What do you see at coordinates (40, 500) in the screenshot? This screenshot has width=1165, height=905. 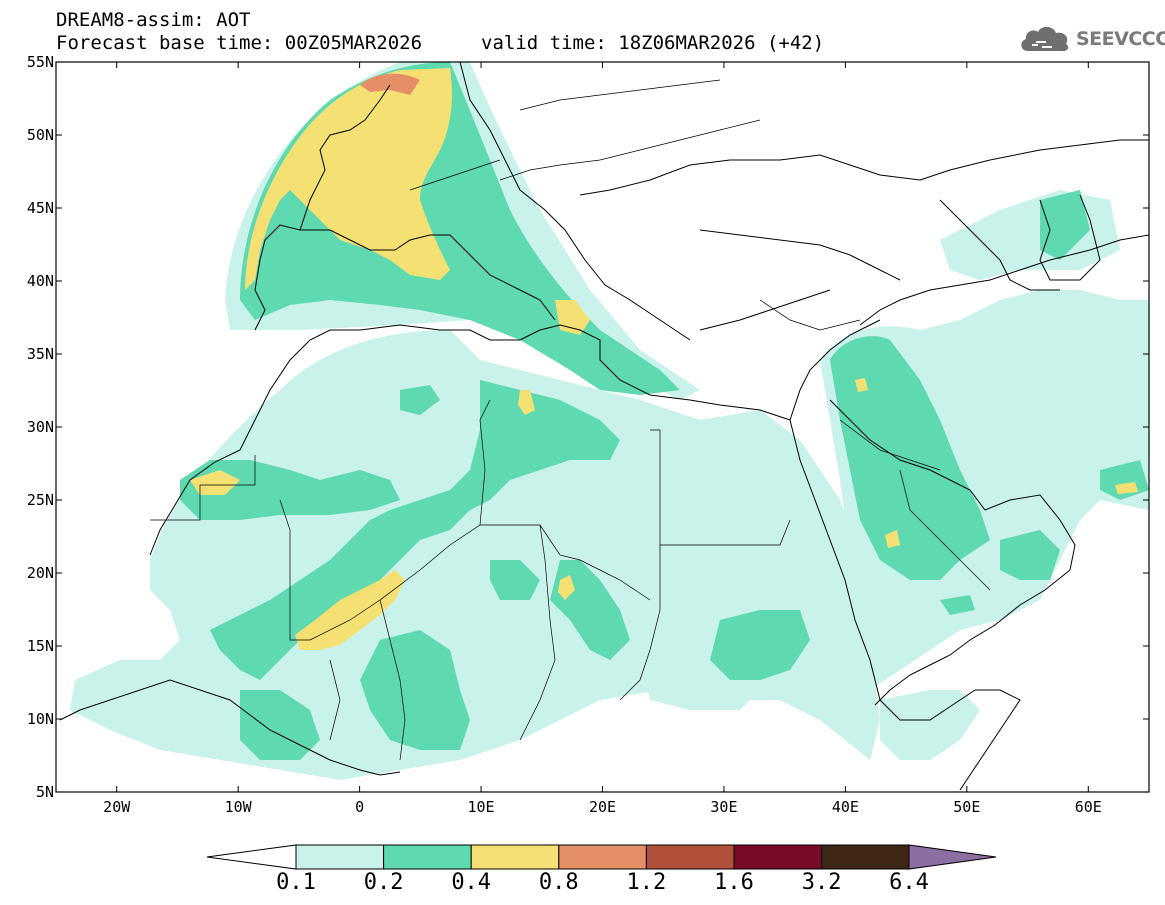 I see `lat-label: 25N` at bounding box center [40, 500].